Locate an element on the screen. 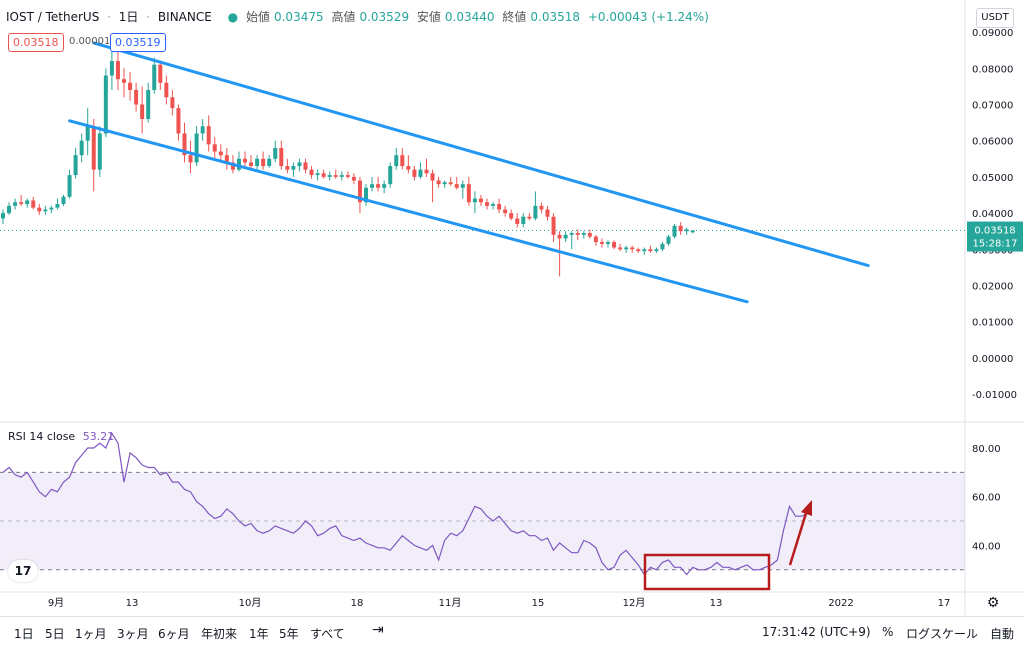 This screenshot has width=1024, height=652. settings-gear-icon: ⚙ is located at coordinates (993, 603).